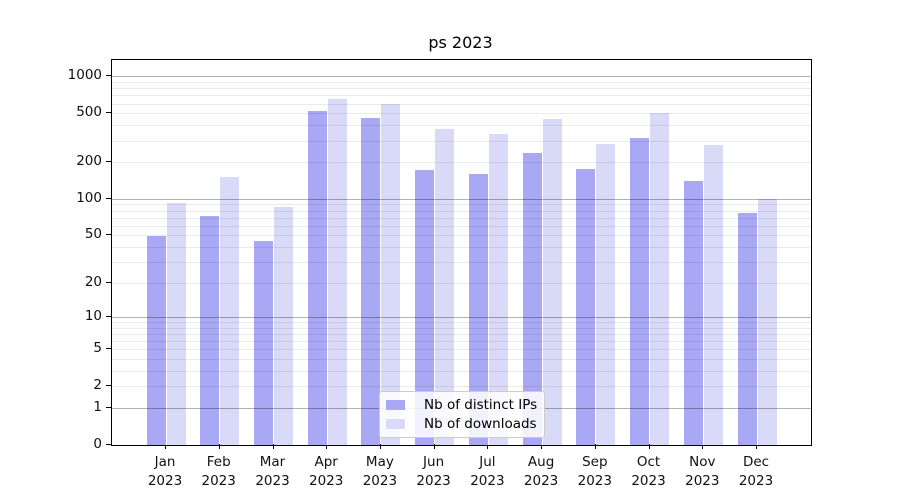 This screenshot has height=500, width=900. Describe the element at coordinates (594, 471) in the screenshot. I see `x-tick-label: Sep 2023` at that location.